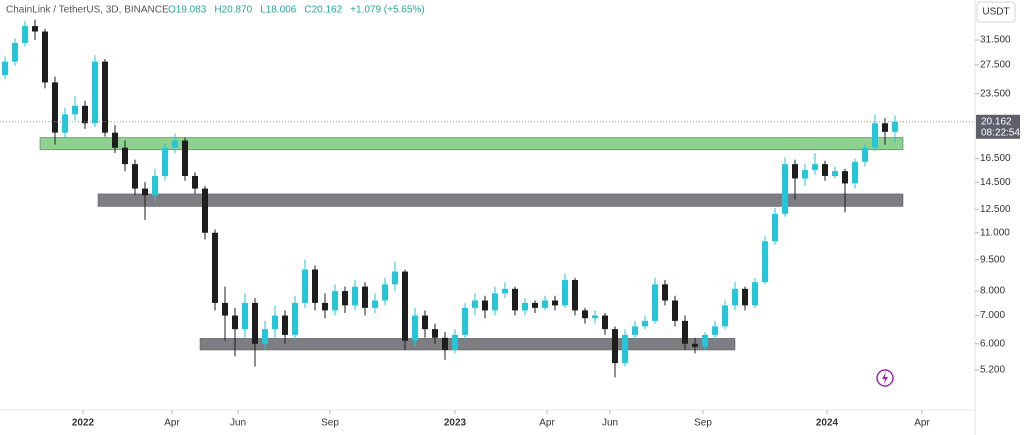 Image resolution: width=1024 pixels, height=435 pixels. What do you see at coordinates (995, 93) in the screenshot?
I see `y-tick-label: 23.500` at bounding box center [995, 93].